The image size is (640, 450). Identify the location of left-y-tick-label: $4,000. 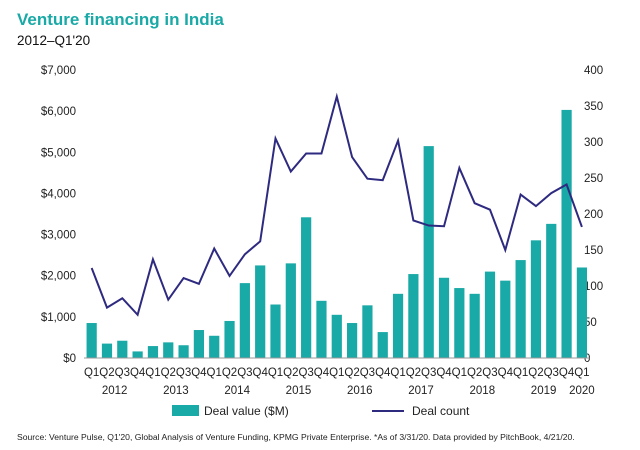
(58, 194).